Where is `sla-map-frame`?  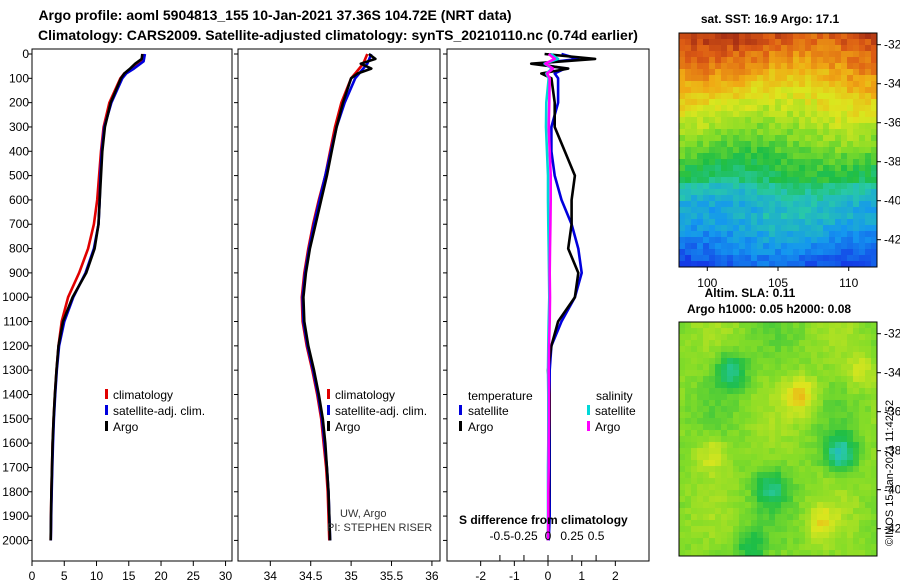
sla-map-frame is located at coordinates (778, 439).